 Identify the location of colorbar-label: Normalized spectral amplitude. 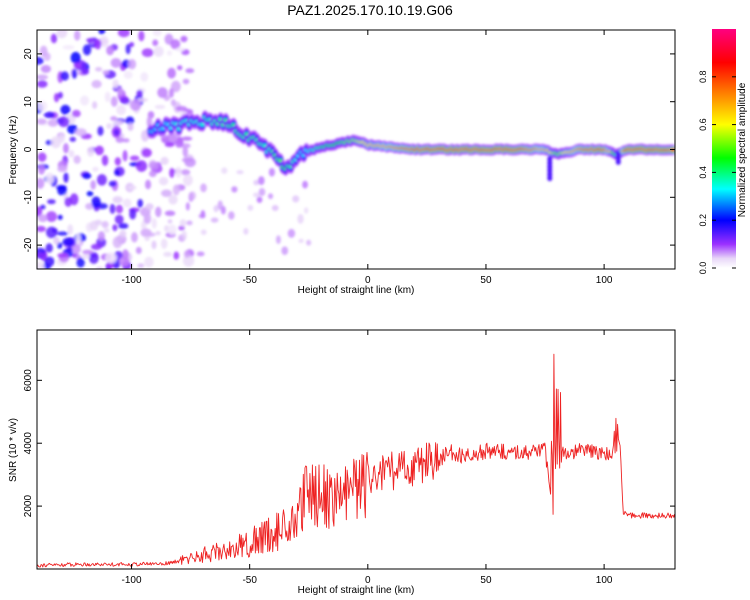
(742, 149).